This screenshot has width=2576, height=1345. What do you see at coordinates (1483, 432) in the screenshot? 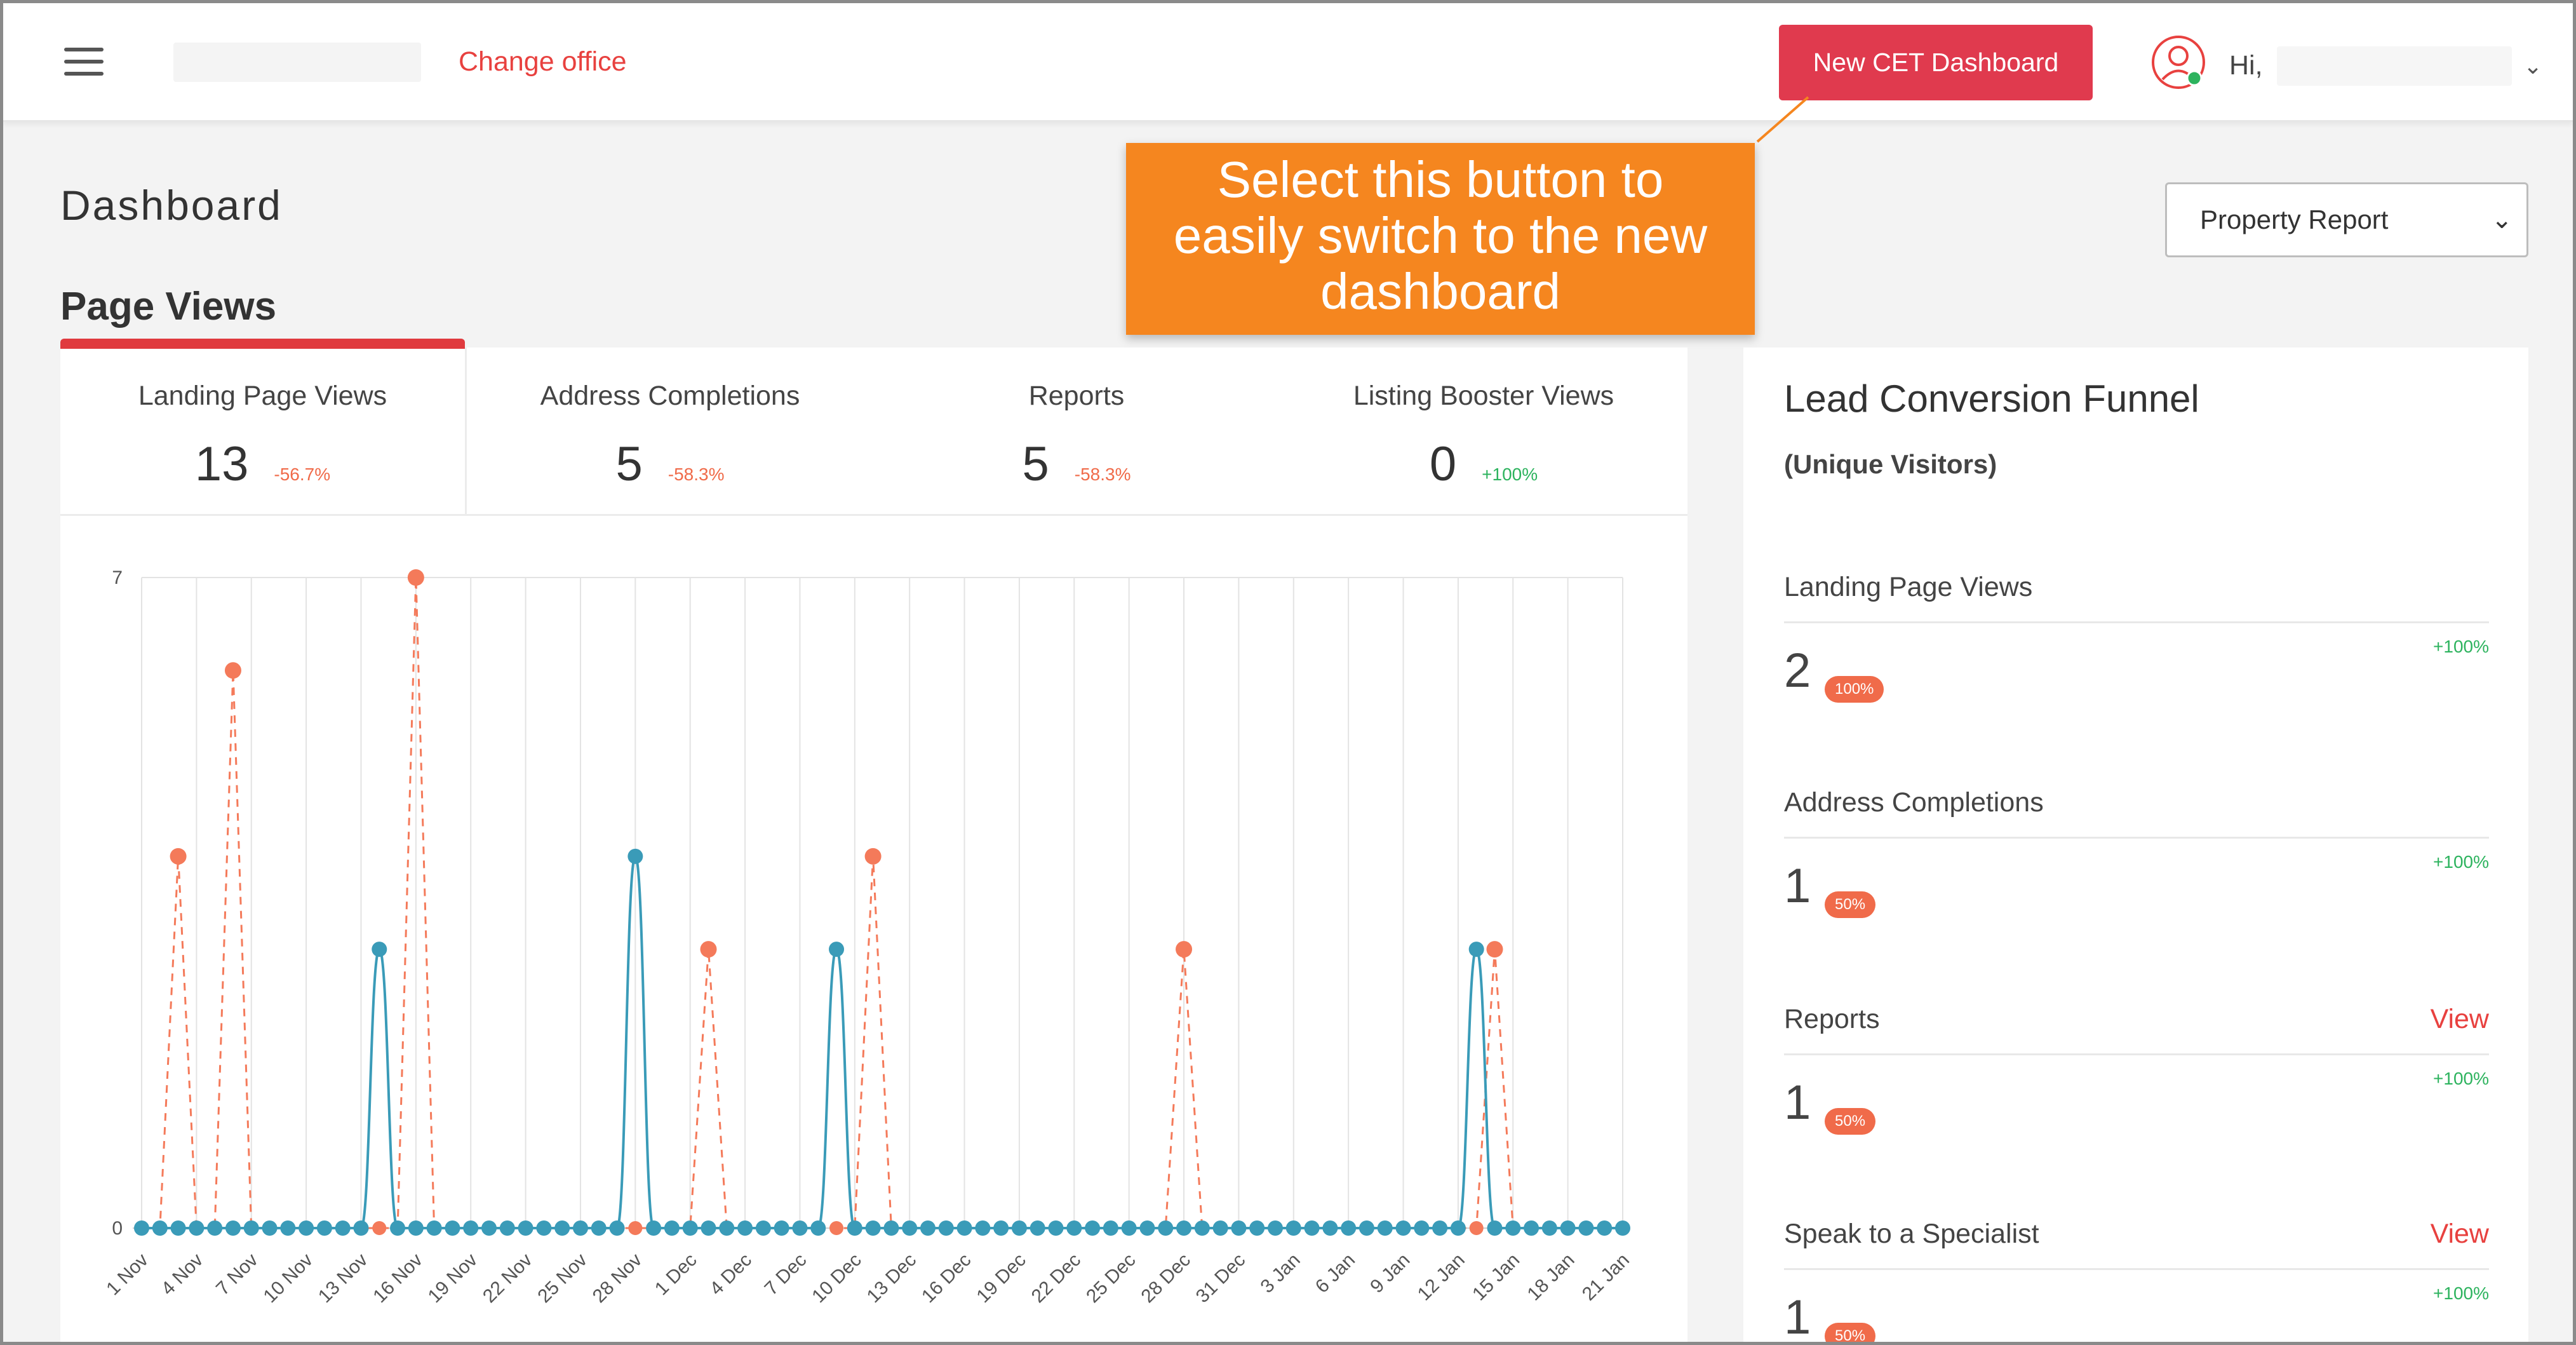
I see `tab-listing-booster-views: Listing Booster Views 0 +100%` at bounding box center [1483, 432].